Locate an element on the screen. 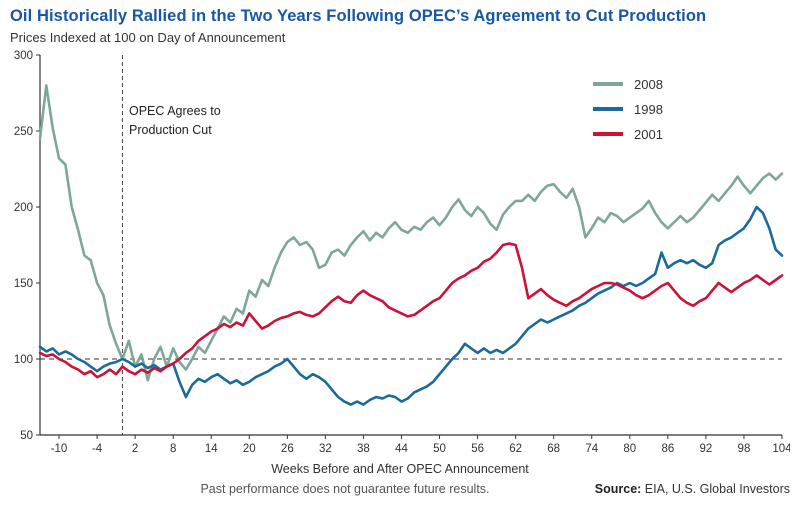  source-text: EIA, U.S. Global Investors is located at coordinates (715, 488).